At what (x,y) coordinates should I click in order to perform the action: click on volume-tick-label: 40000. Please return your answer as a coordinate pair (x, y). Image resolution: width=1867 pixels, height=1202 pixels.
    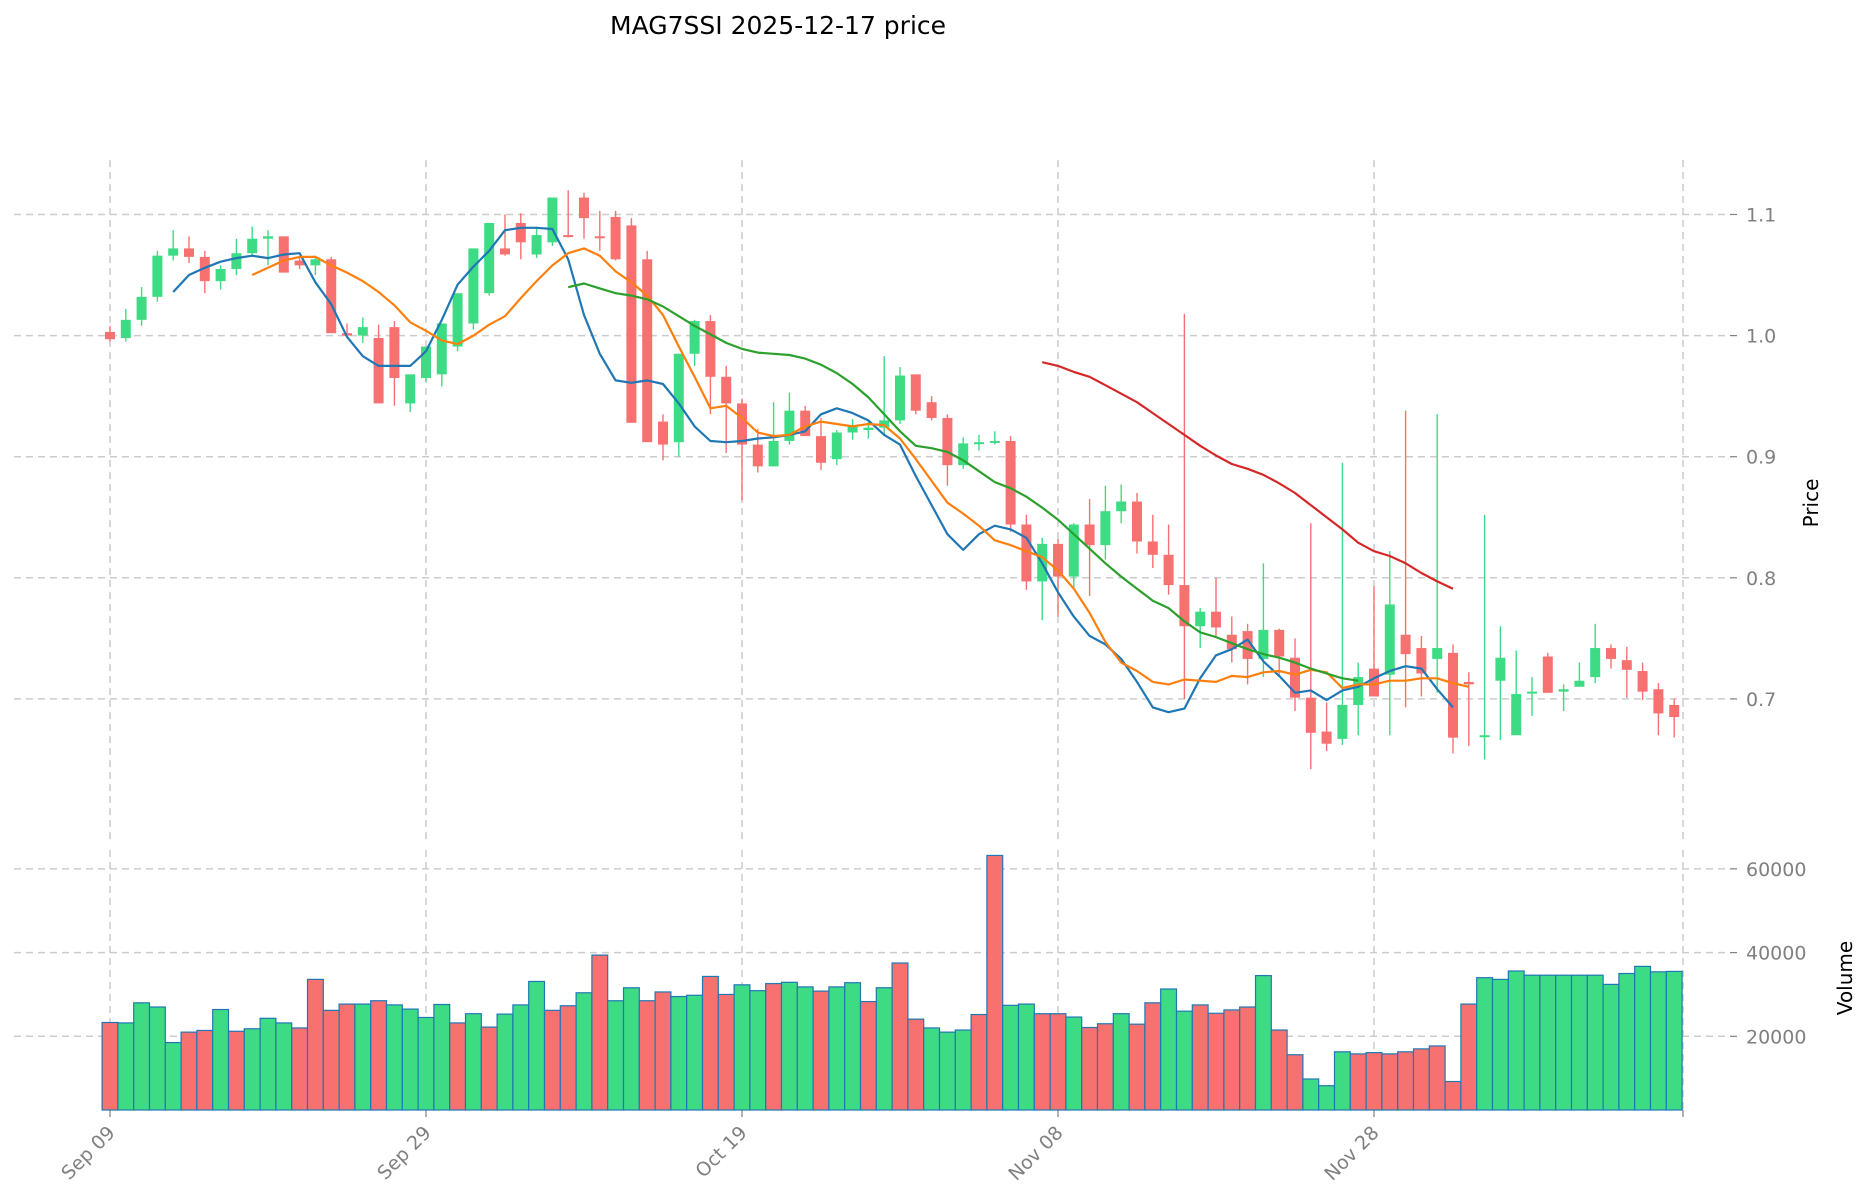
    Looking at the image, I should click on (1776, 954).